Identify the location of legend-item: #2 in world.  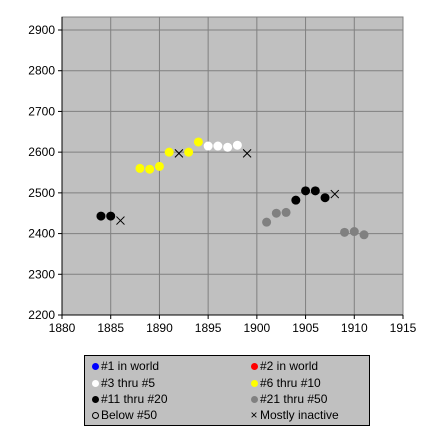
(283, 366).